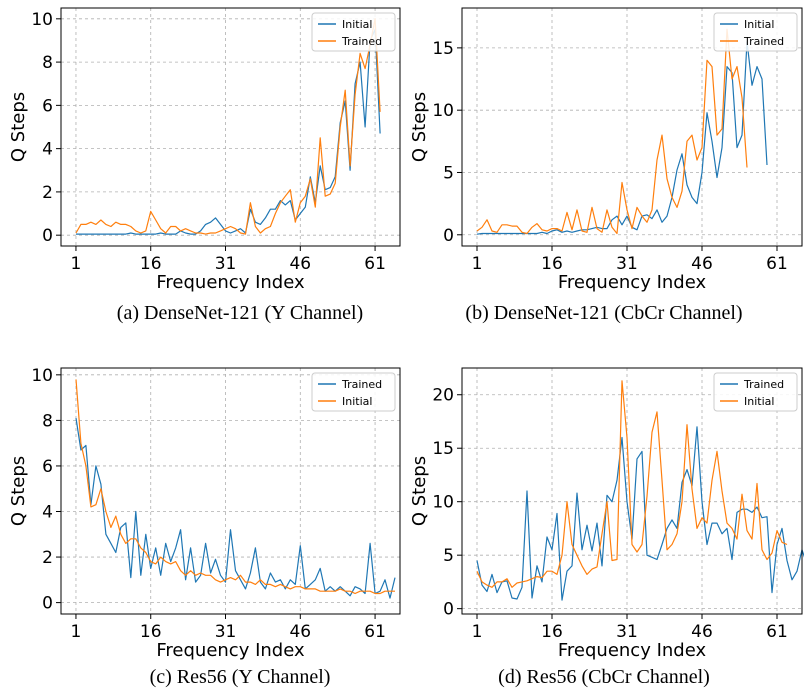 This screenshot has height=698, width=804. I want to click on caption-d: (d) Res56 (CbCr Channel), so click(604, 677).